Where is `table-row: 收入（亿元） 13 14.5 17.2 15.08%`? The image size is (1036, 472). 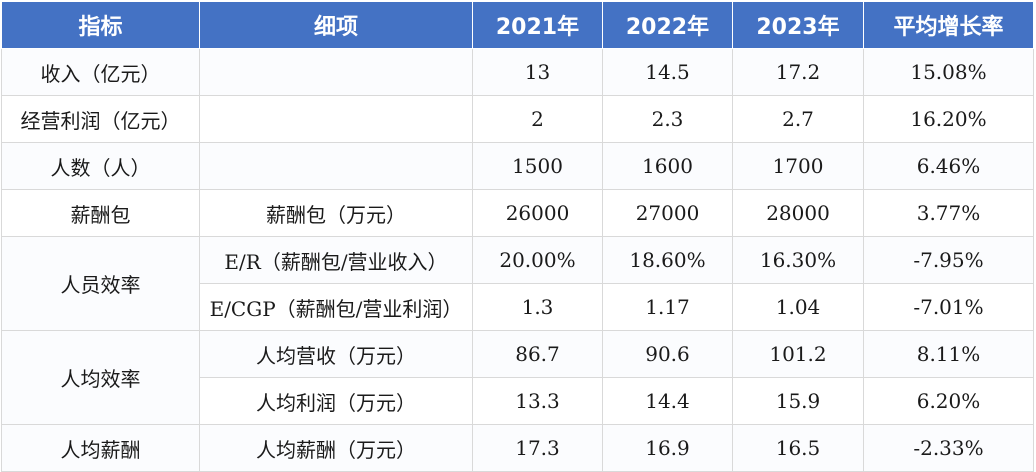 table-row: 收入（亿元） 13 14.5 17.2 15.08% is located at coordinates (517, 72).